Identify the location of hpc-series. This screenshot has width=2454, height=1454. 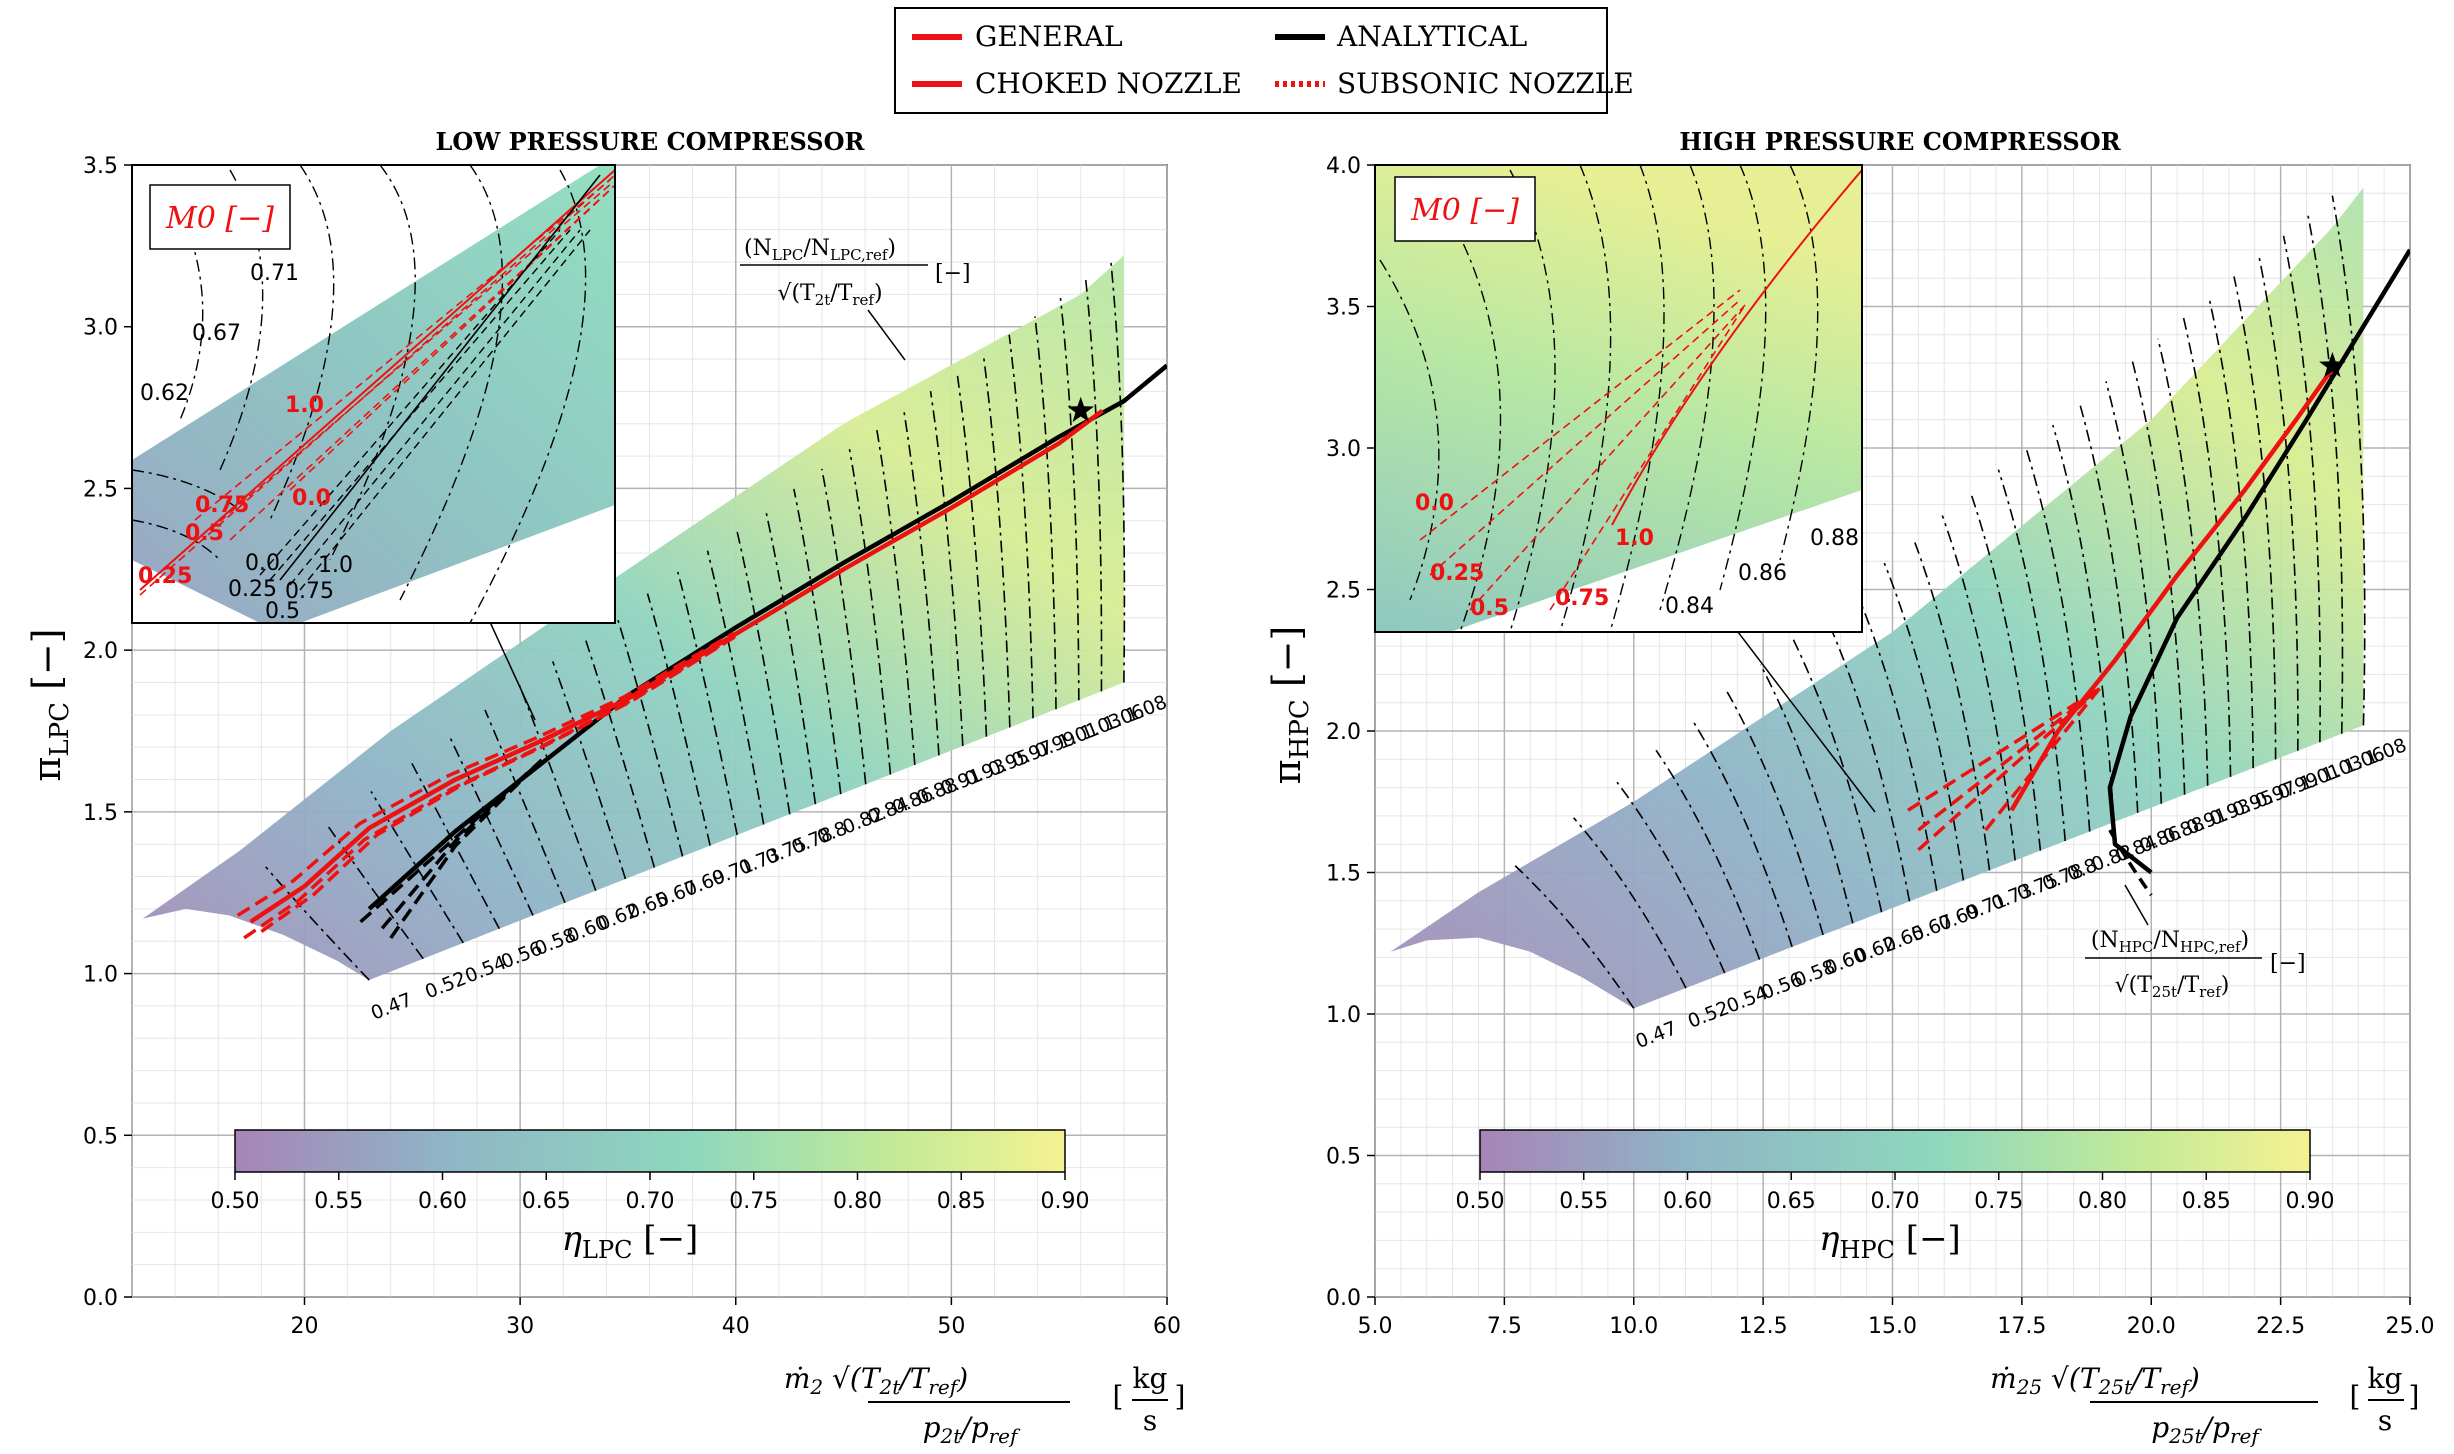
(2158, 572).